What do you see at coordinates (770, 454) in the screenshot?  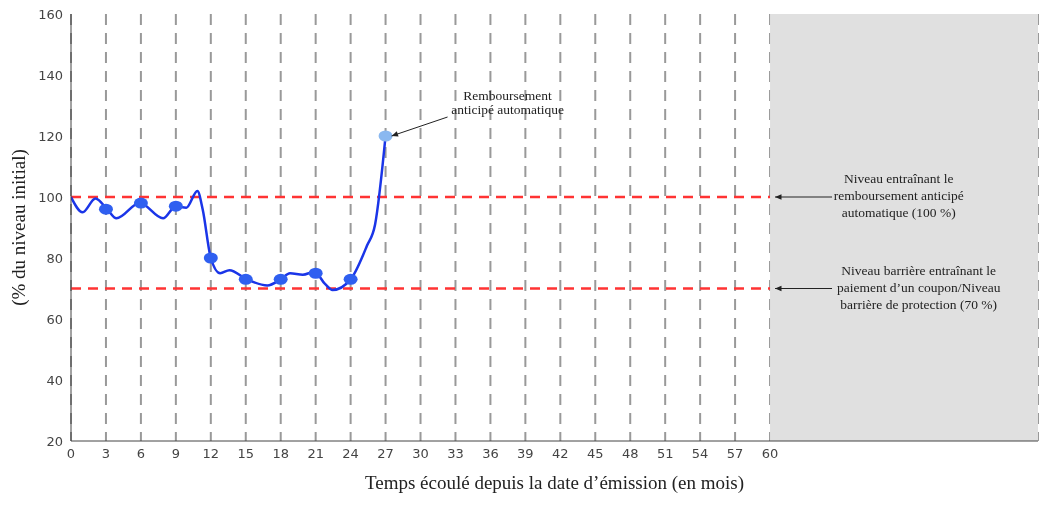 I see `x-tick-label: 60` at bounding box center [770, 454].